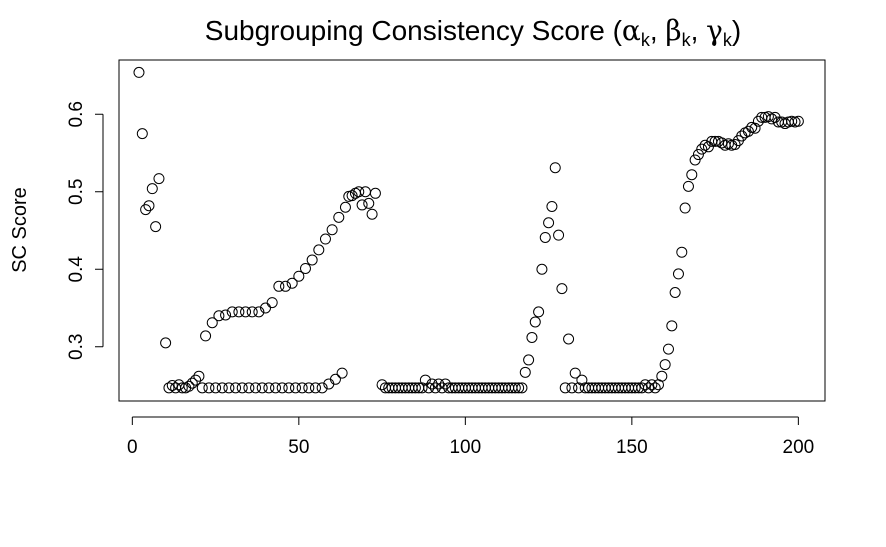 The height and width of the screenshot is (547, 886). I want to click on x-tick-label: 150, so click(632, 447).